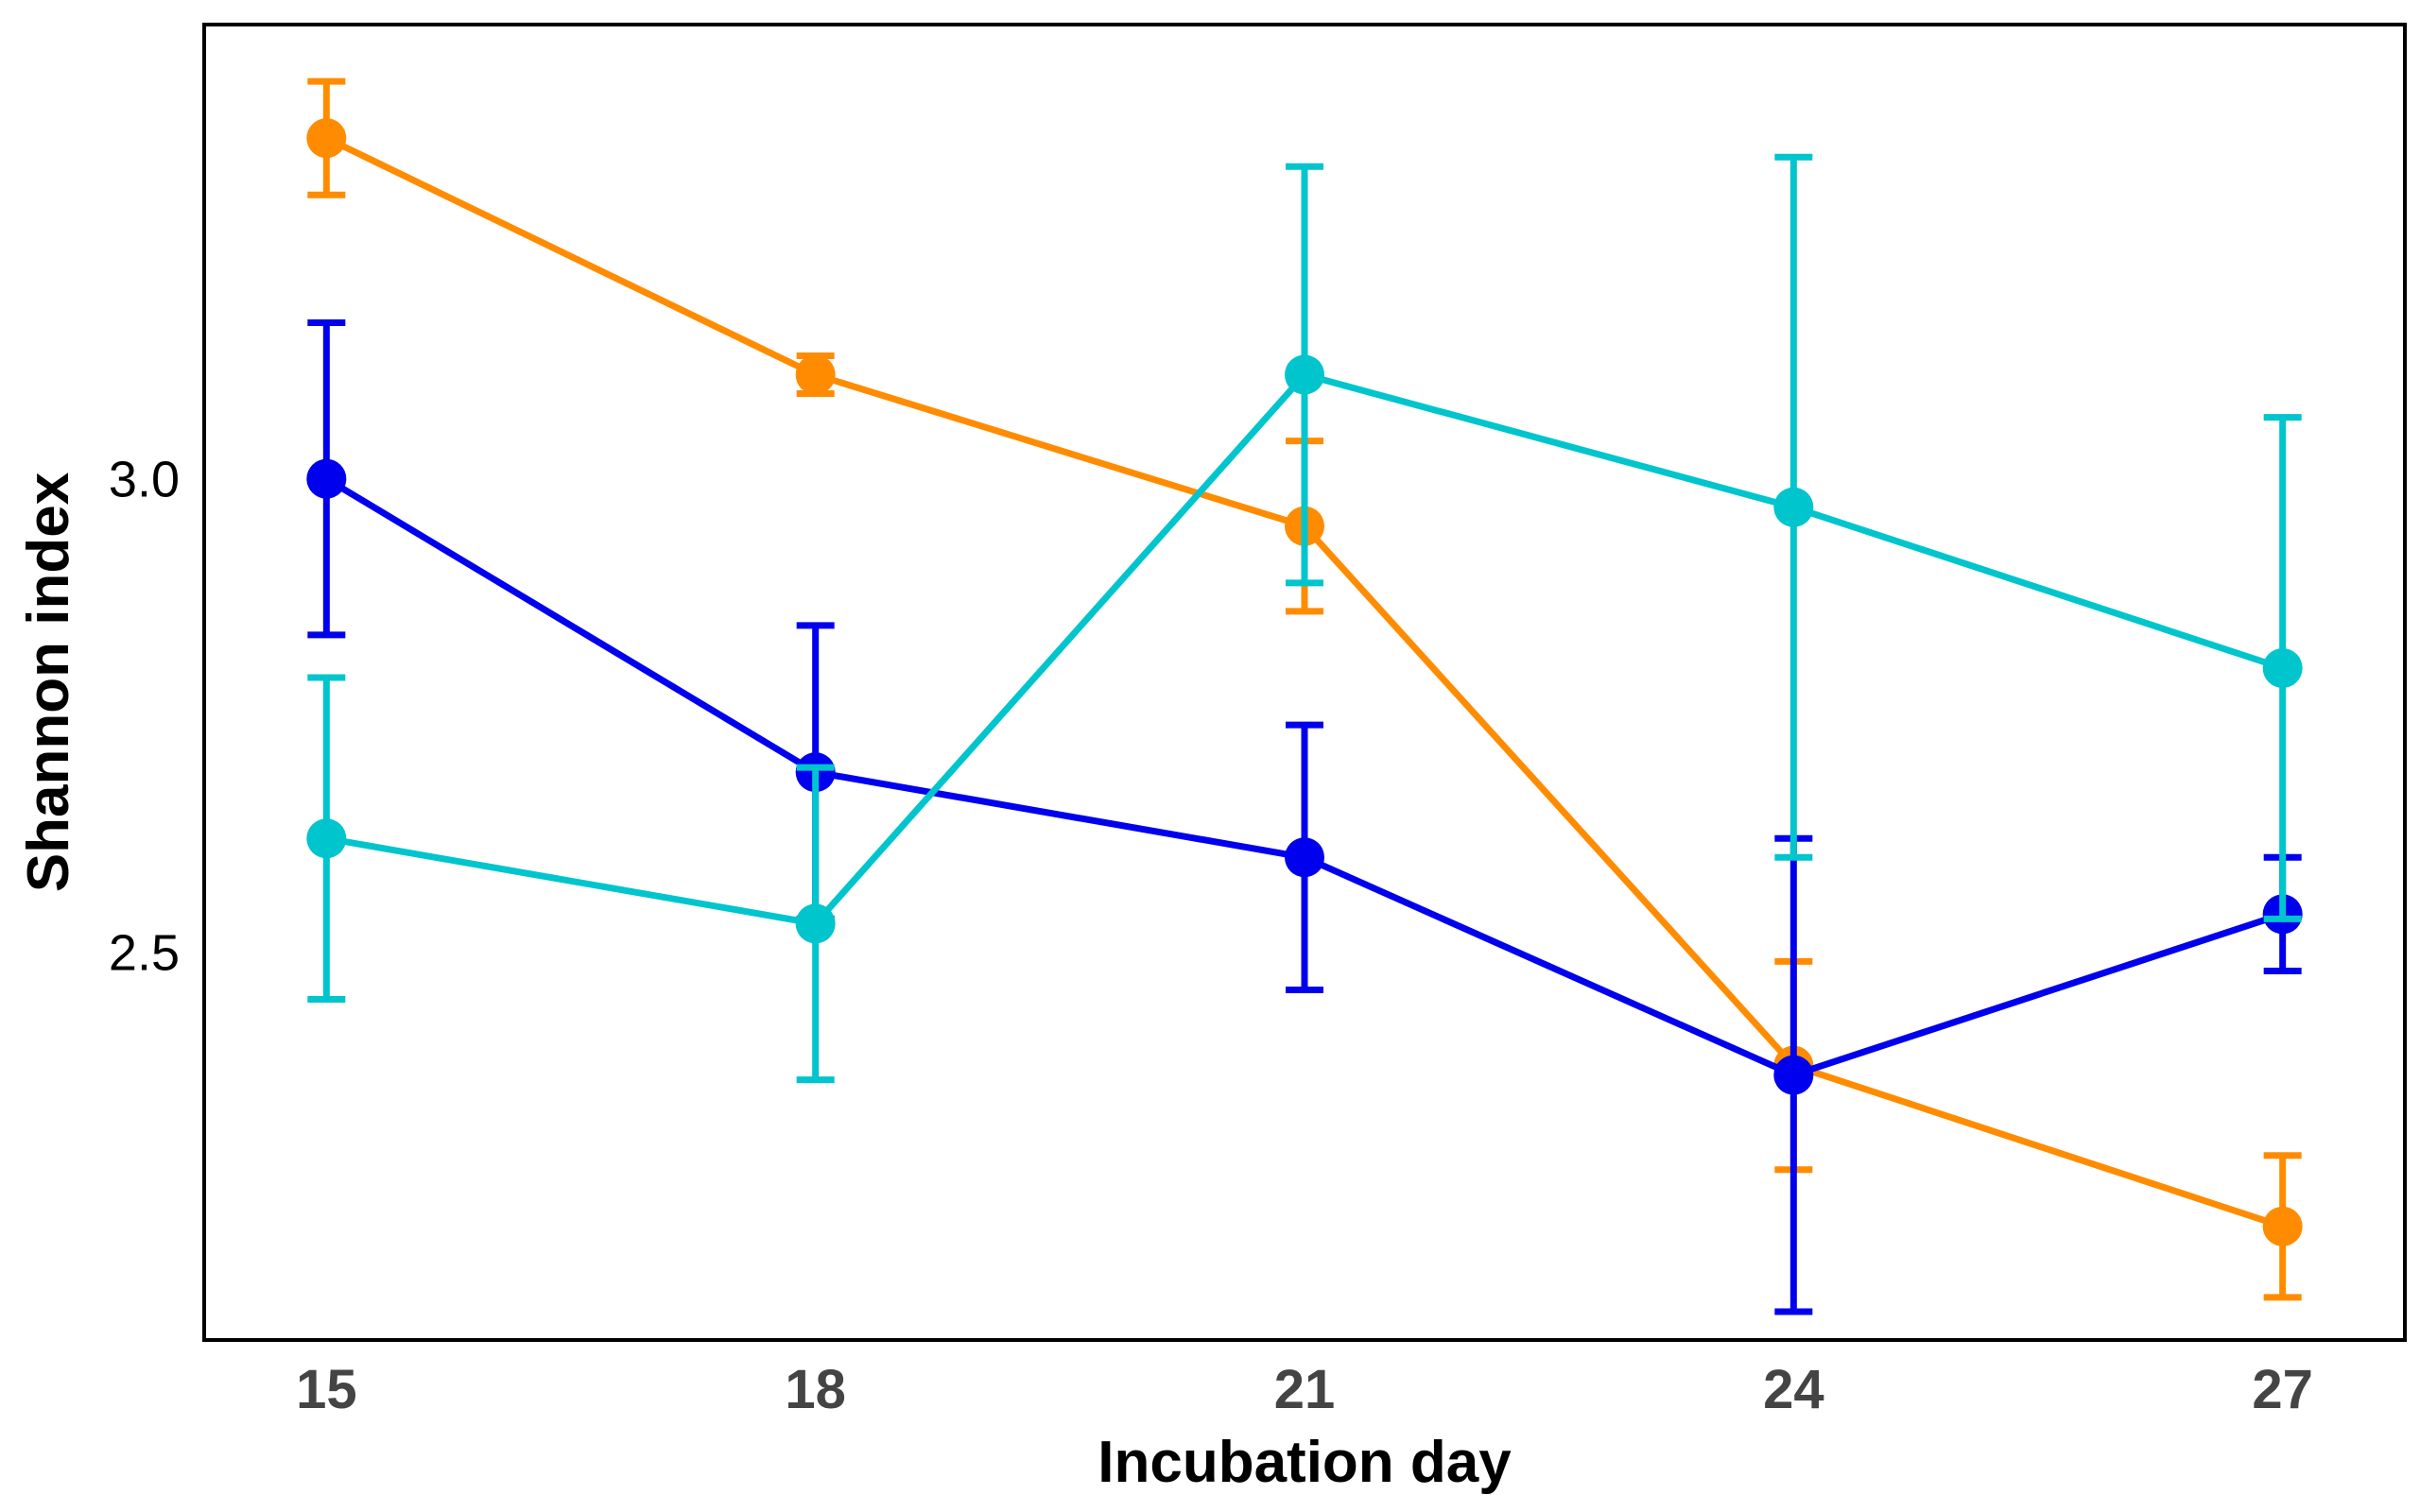 The width and height of the screenshot is (2420, 1512). I want to click on x-tick-label: 21, so click(1305, 1389).